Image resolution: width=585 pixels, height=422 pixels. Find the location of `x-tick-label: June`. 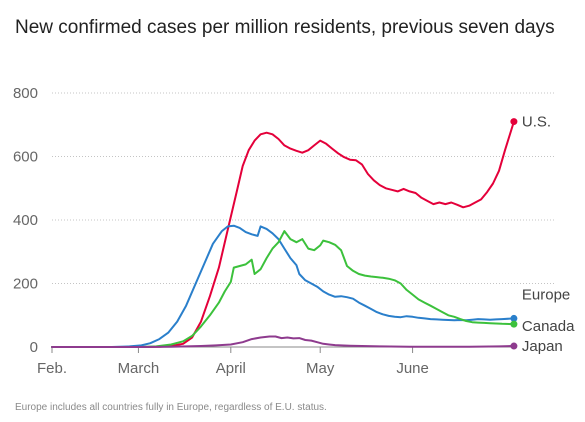

x-tick-label: June is located at coordinates (412, 368).